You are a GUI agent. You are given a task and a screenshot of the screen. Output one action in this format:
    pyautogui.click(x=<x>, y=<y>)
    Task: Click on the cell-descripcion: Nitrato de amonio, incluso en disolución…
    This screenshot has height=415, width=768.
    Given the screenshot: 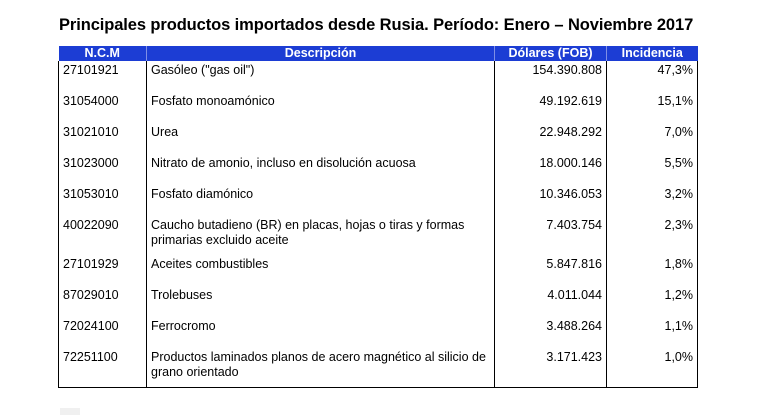 What is the action you would take?
    pyautogui.click(x=320, y=169)
    